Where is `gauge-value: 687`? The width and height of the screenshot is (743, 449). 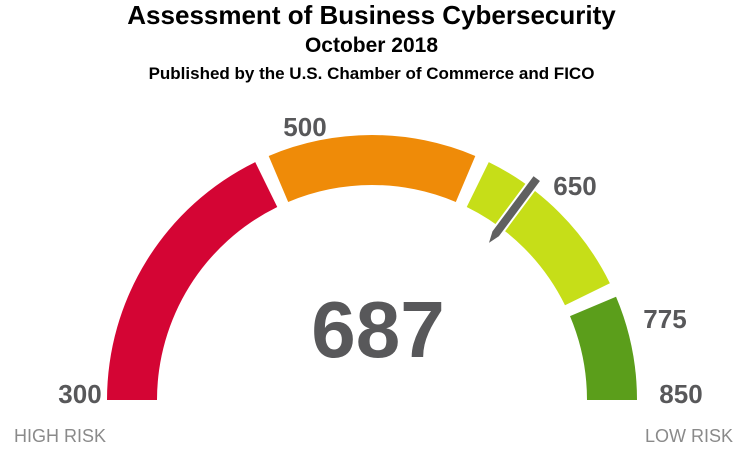
gauge-value: 687 is located at coordinates (377, 329).